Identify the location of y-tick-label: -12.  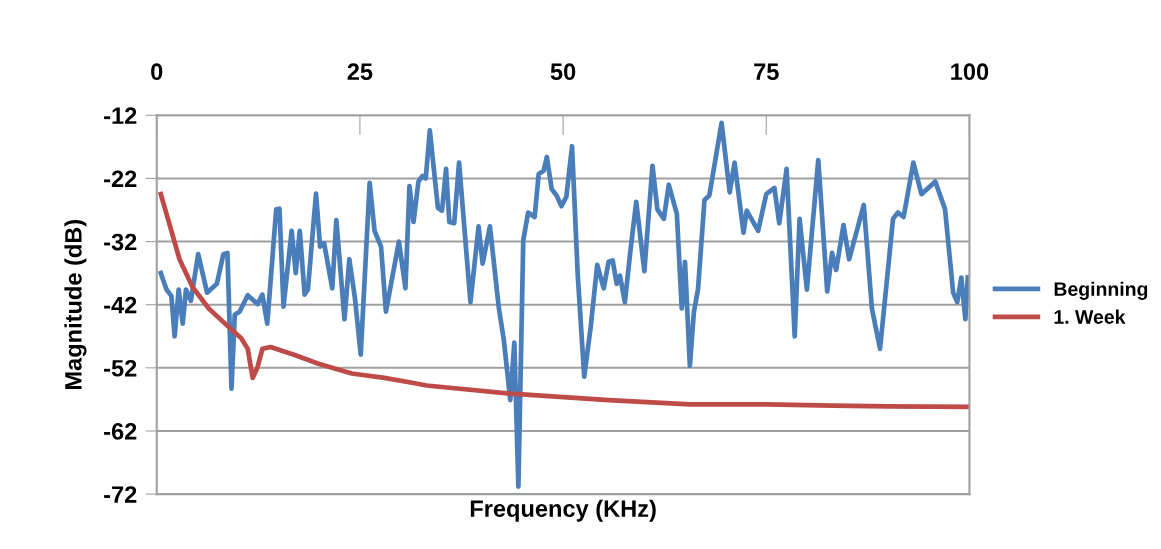
(120, 115).